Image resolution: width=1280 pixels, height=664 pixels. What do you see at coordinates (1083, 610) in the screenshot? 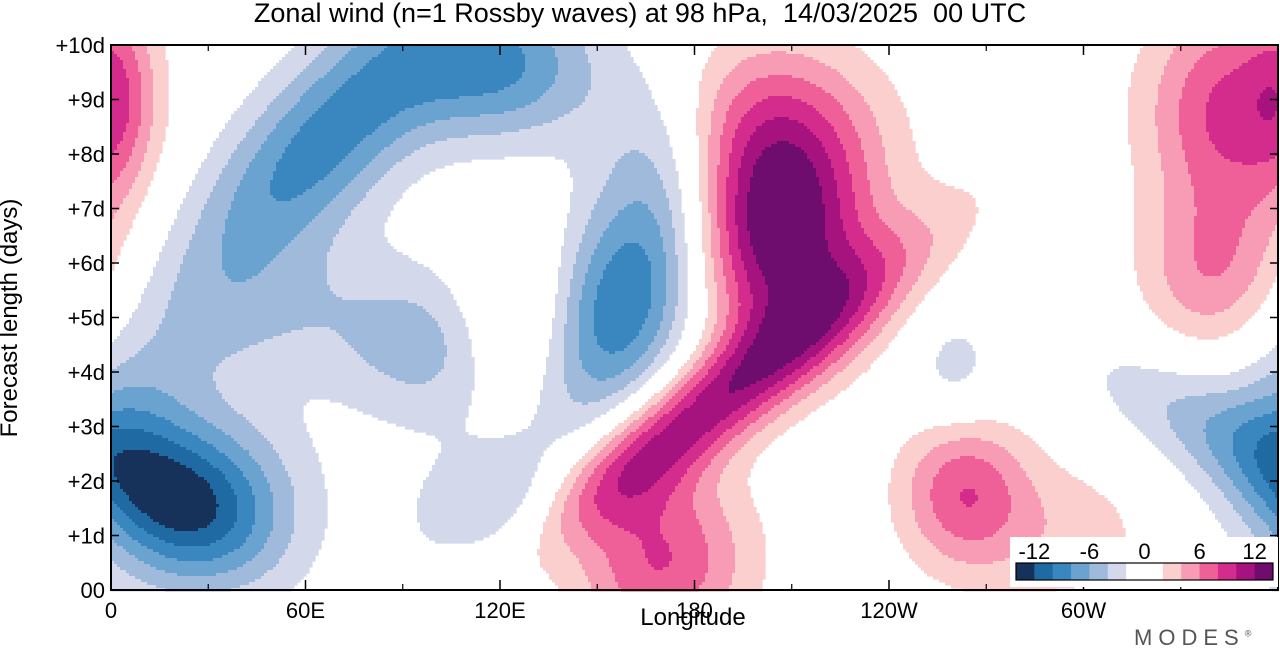
I see `x-tick-label-5: 60W` at bounding box center [1083, 610].